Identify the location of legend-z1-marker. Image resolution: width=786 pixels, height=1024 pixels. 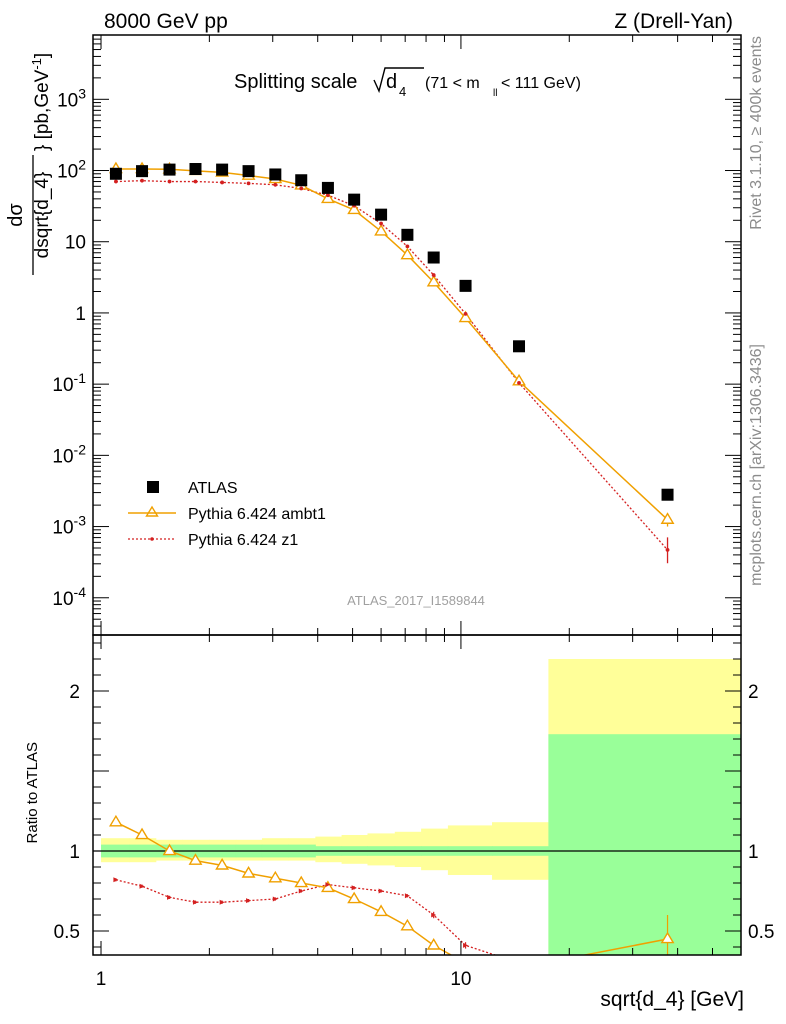
(152, 539).